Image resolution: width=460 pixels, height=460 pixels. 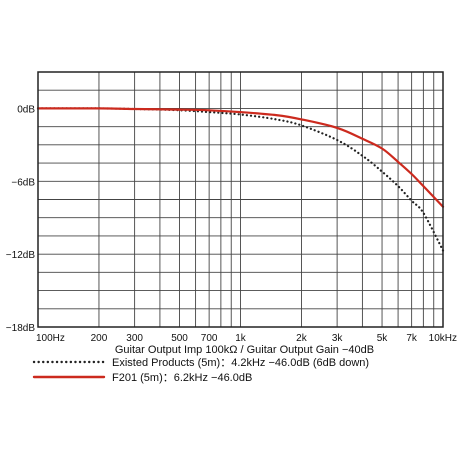 I want to click on x-tick-label: 7k, so click(x=412, y=338).